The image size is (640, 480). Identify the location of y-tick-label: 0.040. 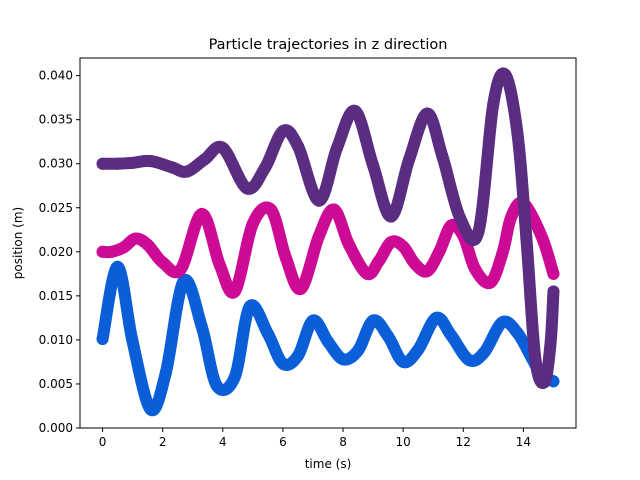
(56, 76).